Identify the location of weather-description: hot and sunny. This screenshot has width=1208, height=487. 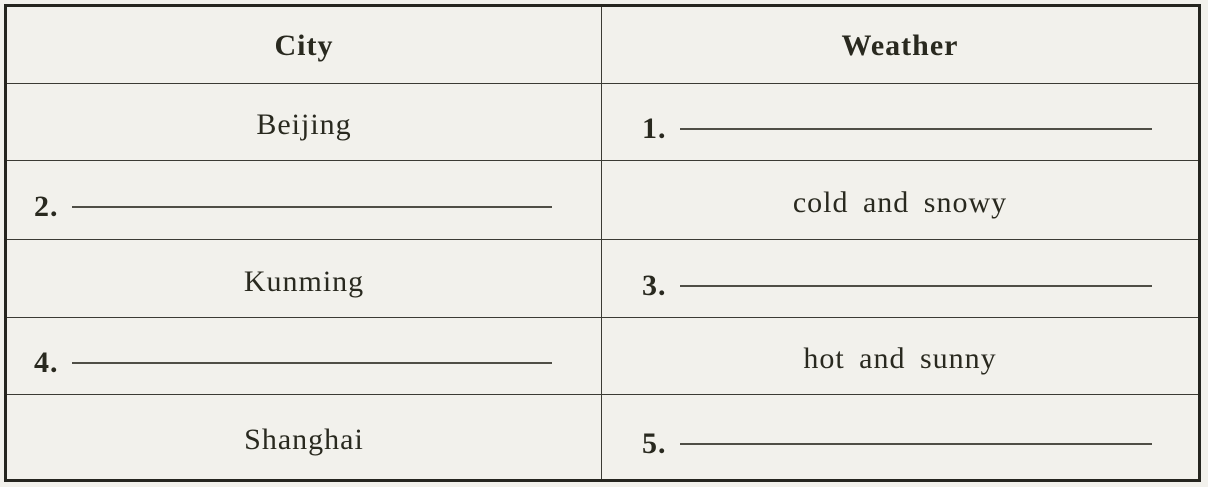
(900, 358).